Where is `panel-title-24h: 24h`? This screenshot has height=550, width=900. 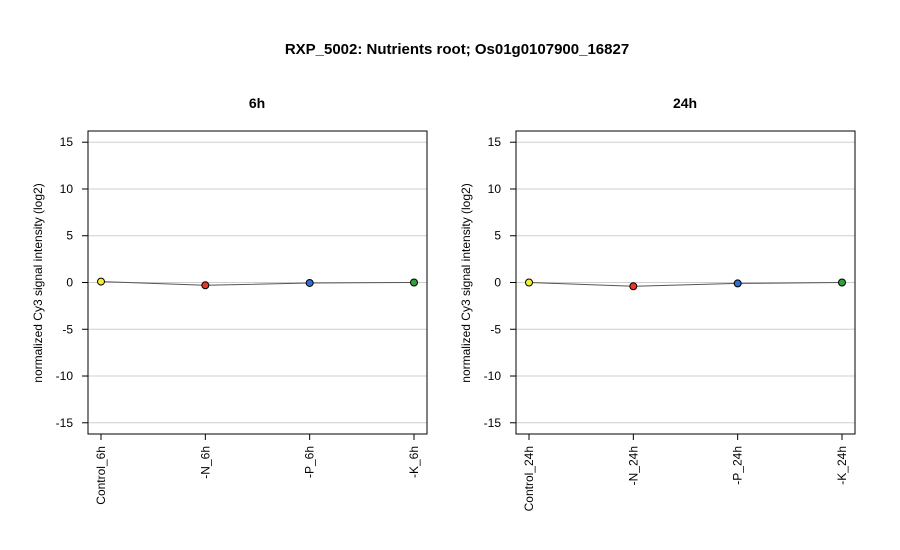 panel-title-24h: 24h is located at coordinates (685, 103).